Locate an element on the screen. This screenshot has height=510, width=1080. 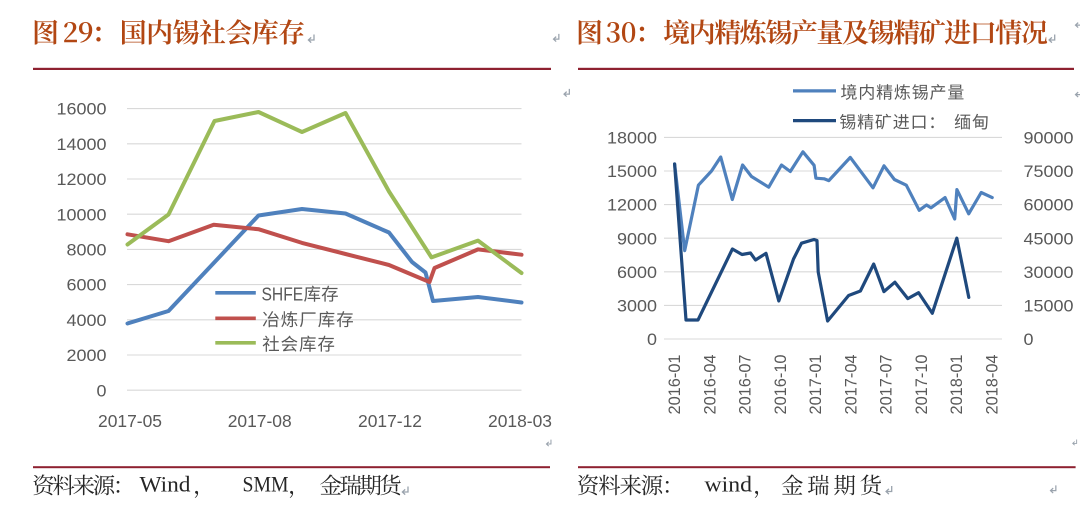
svg-text: 2017-01 is located at coordinates (815, 385).